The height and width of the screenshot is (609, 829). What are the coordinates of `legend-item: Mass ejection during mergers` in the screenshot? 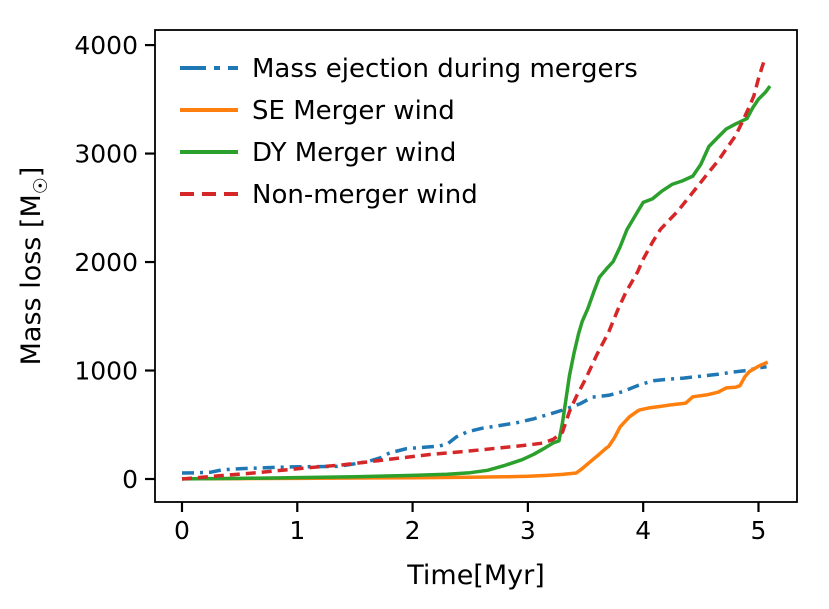 It's located at (409, 69).